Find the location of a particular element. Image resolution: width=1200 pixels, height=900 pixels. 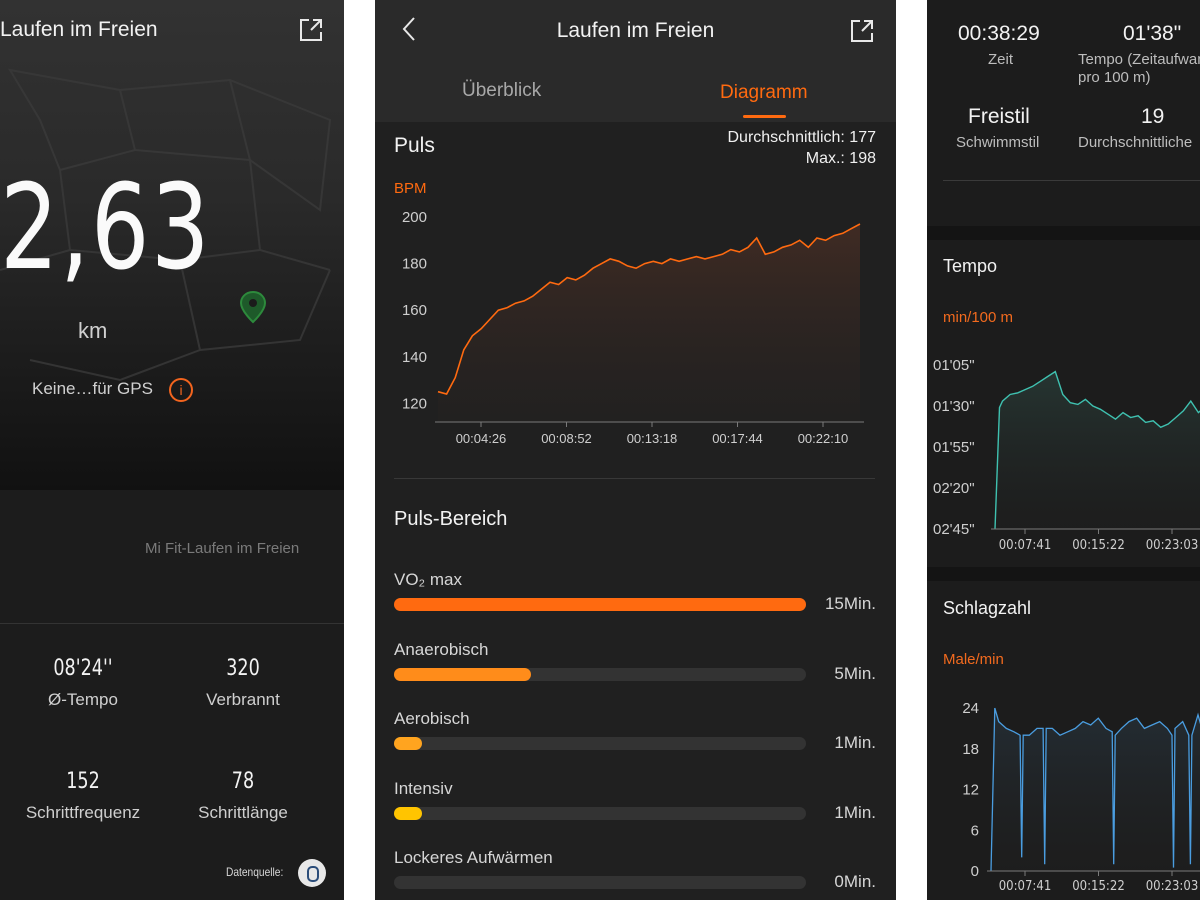

chart-unit-label: BPM is located at coordinates (410, 188).